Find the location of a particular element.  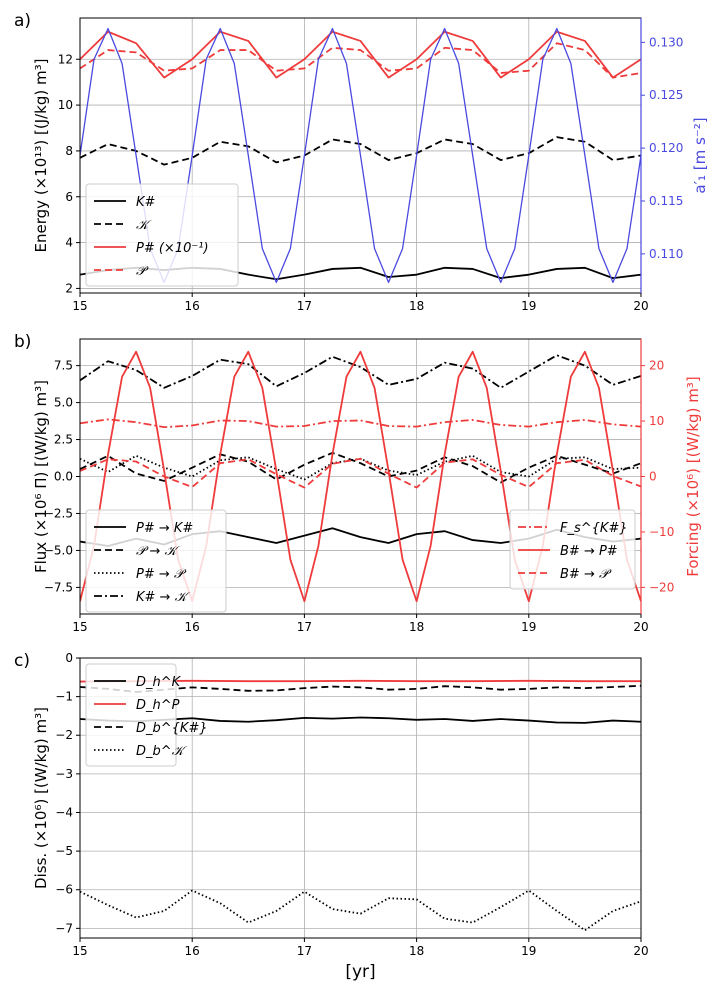

legend-entry: K# is located at coordinates (146, 202).